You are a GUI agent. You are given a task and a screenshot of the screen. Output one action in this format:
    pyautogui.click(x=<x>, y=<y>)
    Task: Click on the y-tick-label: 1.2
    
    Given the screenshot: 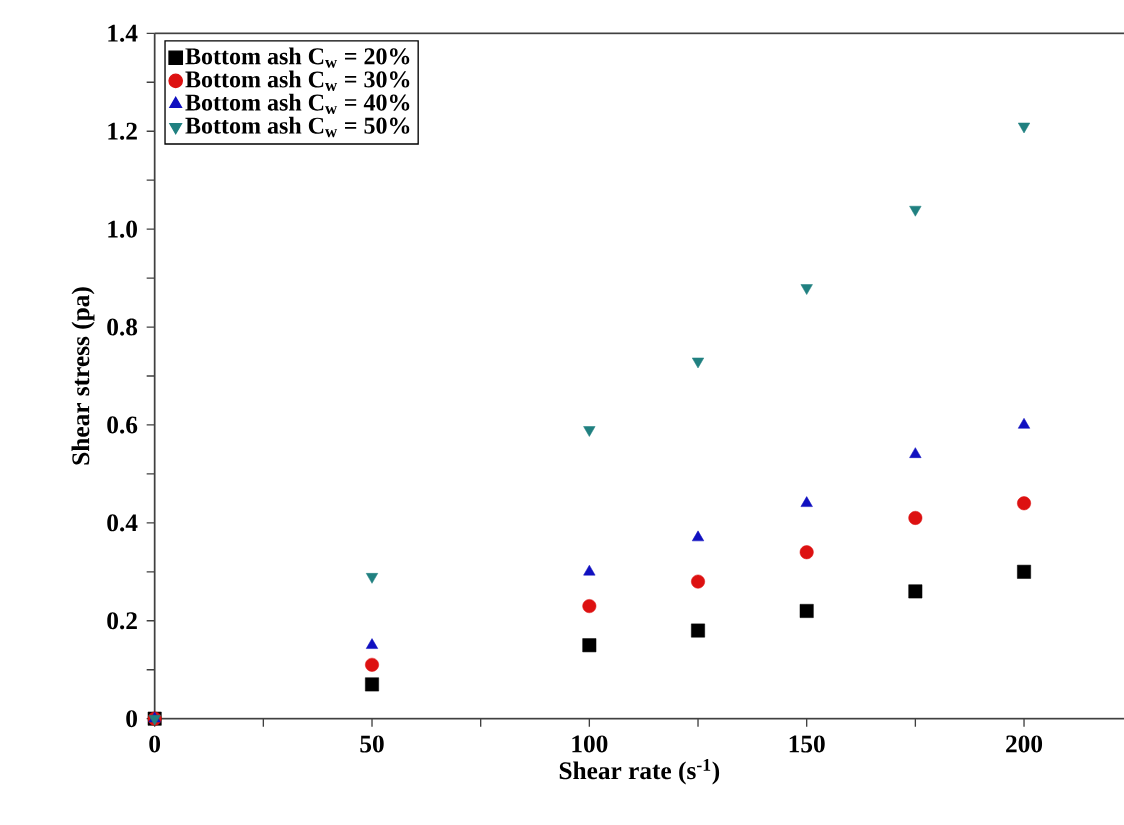 What is the action you would take?
    pyautogui.click(x=122, y=131)
    